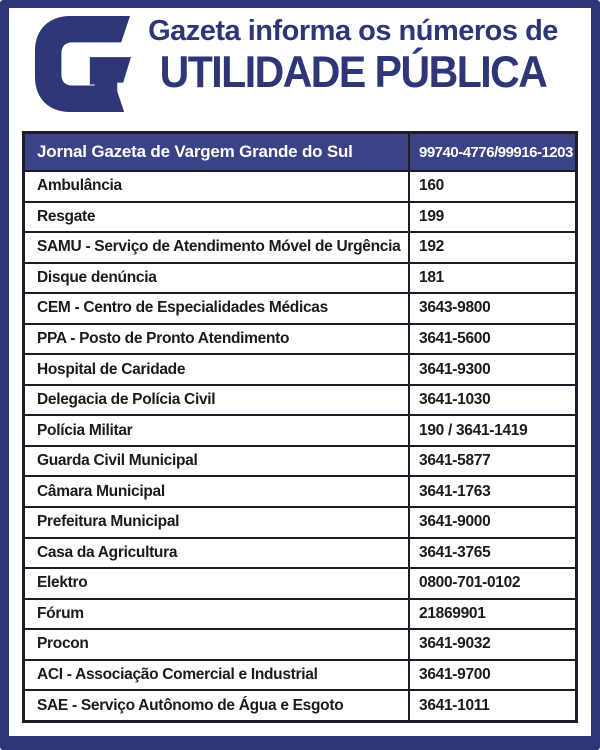 This screenshot has height=750, width=600. What do you see at coordinates (300, 521) in the screenshot?
I see `table-row: Prefeitura Municipal 3641-9000` at bounding box center [300, 521].